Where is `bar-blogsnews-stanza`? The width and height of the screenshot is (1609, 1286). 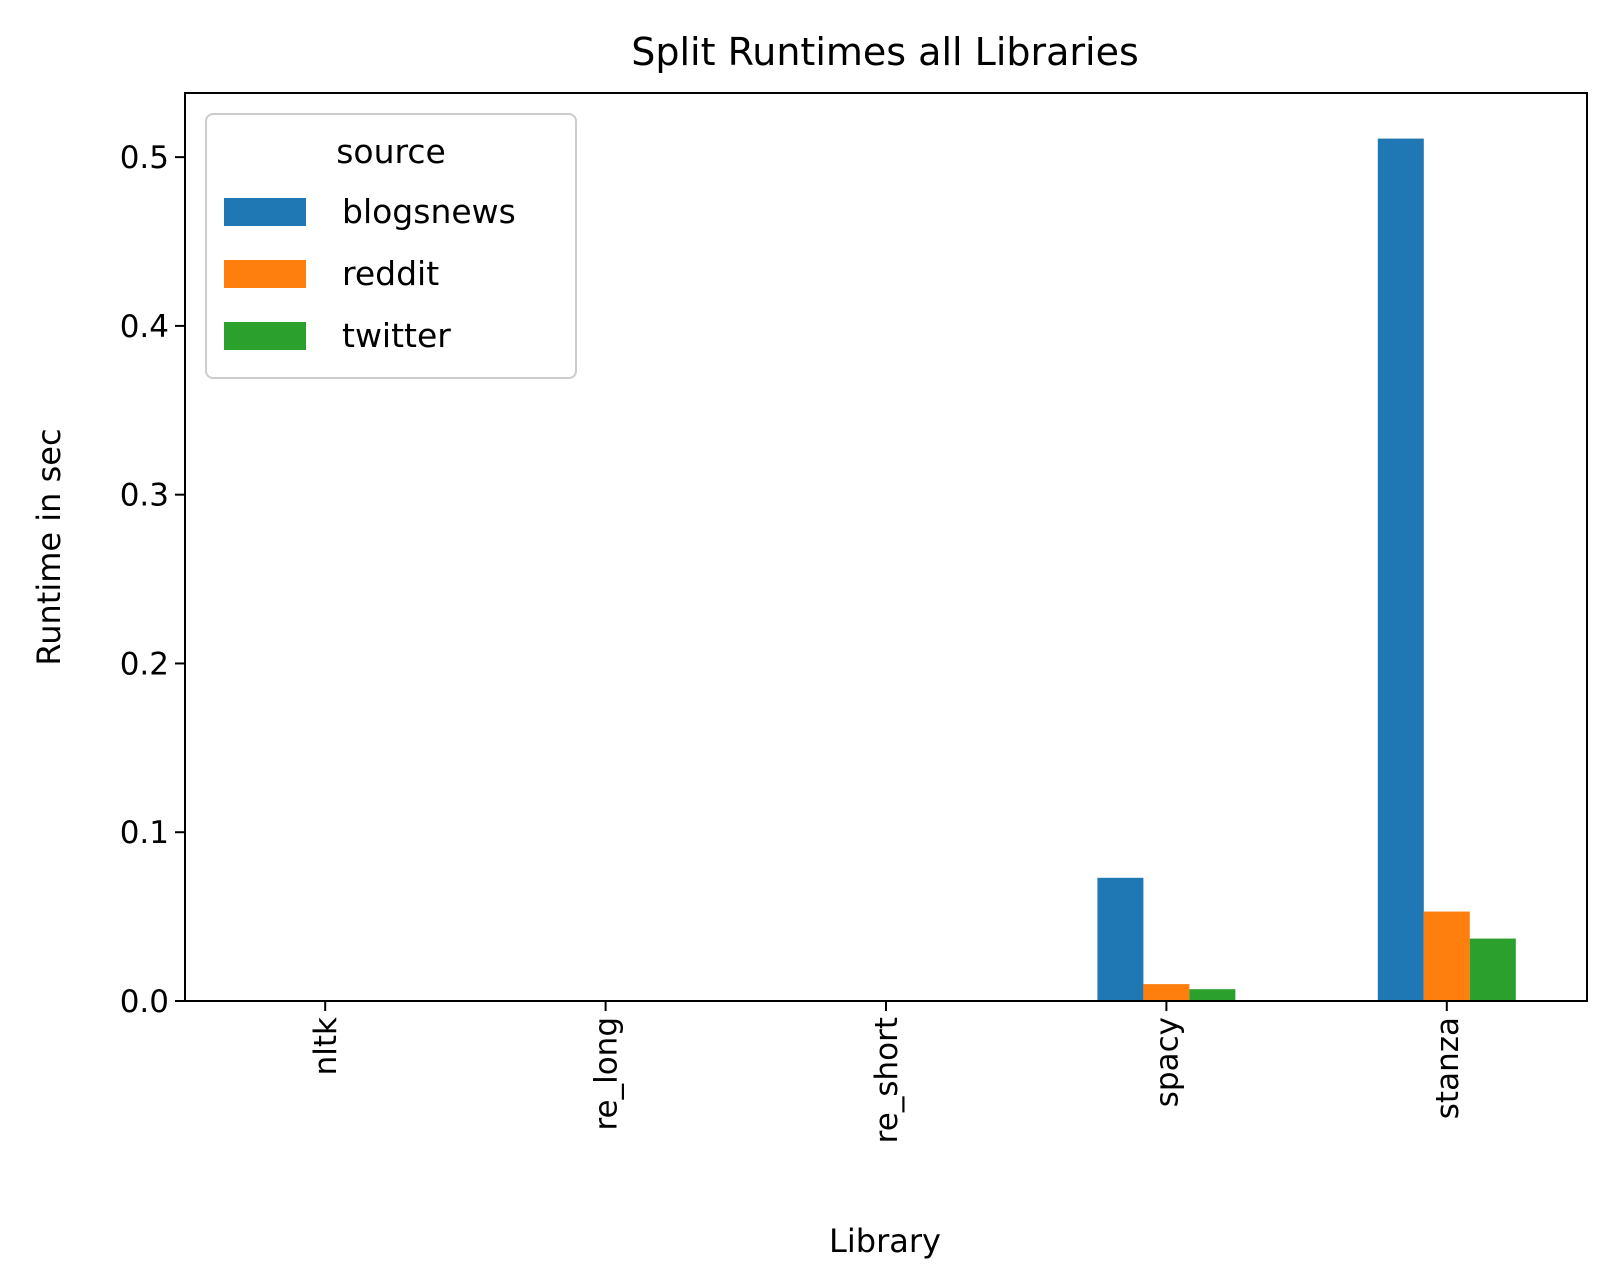 bar-blogsnews-stanza is located at coordinates (1400, 569).